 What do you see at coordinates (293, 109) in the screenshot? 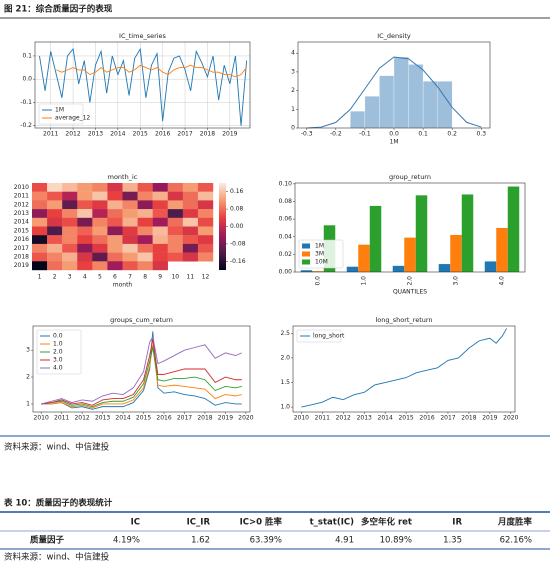
I see `y-tick-label: 1` at bounding box center [293, 109].